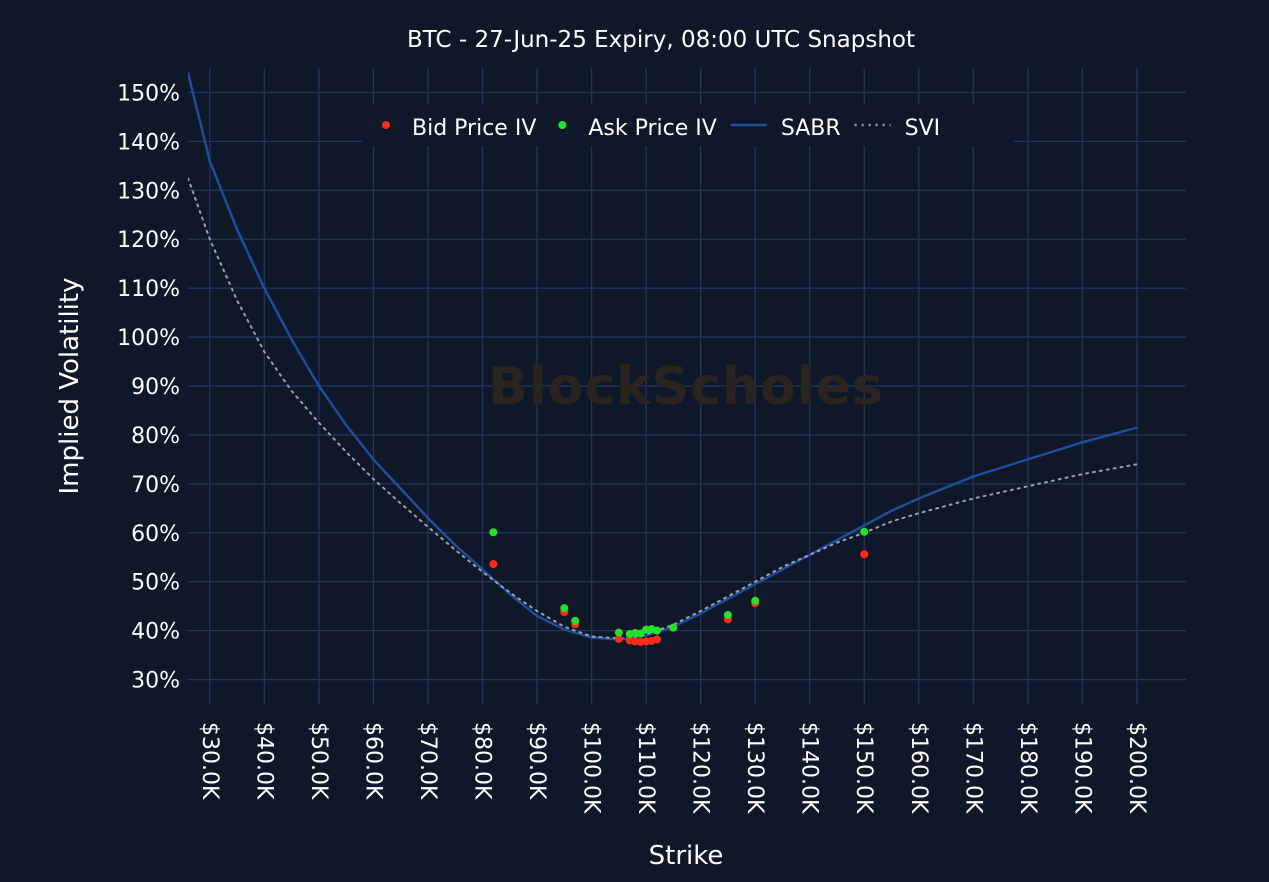  I want to click on y-tick-label: 30%, so click(155, 681).